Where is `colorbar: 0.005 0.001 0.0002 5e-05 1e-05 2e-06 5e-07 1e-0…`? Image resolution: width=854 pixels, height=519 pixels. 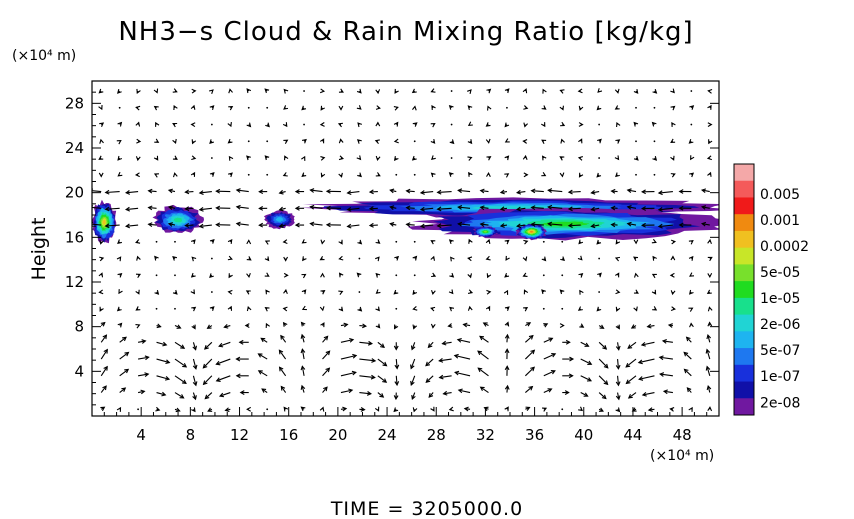 colorbar: 0.005 0.001 0.0002 5e-05 1e-05 2e-06 5e-07 1e-0… is located at coordinates (771, 289).